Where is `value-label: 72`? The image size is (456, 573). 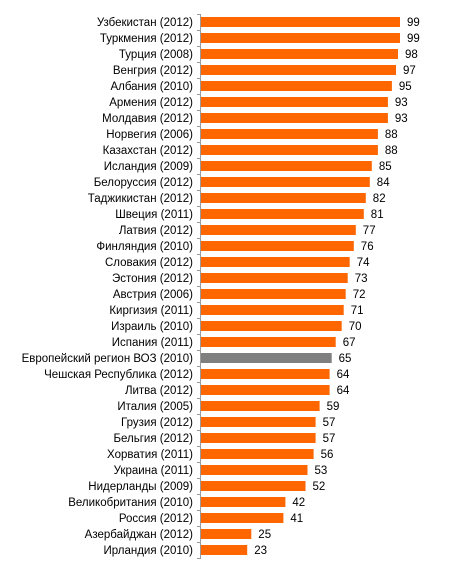
value-label: 72 is located at coordinates (359, 295).